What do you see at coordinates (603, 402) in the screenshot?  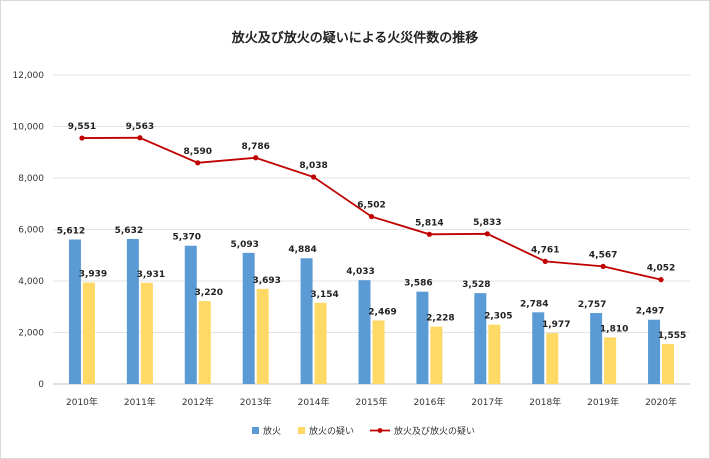 I see `x-tick-label: 2019年` at bounding box center [603, 402].